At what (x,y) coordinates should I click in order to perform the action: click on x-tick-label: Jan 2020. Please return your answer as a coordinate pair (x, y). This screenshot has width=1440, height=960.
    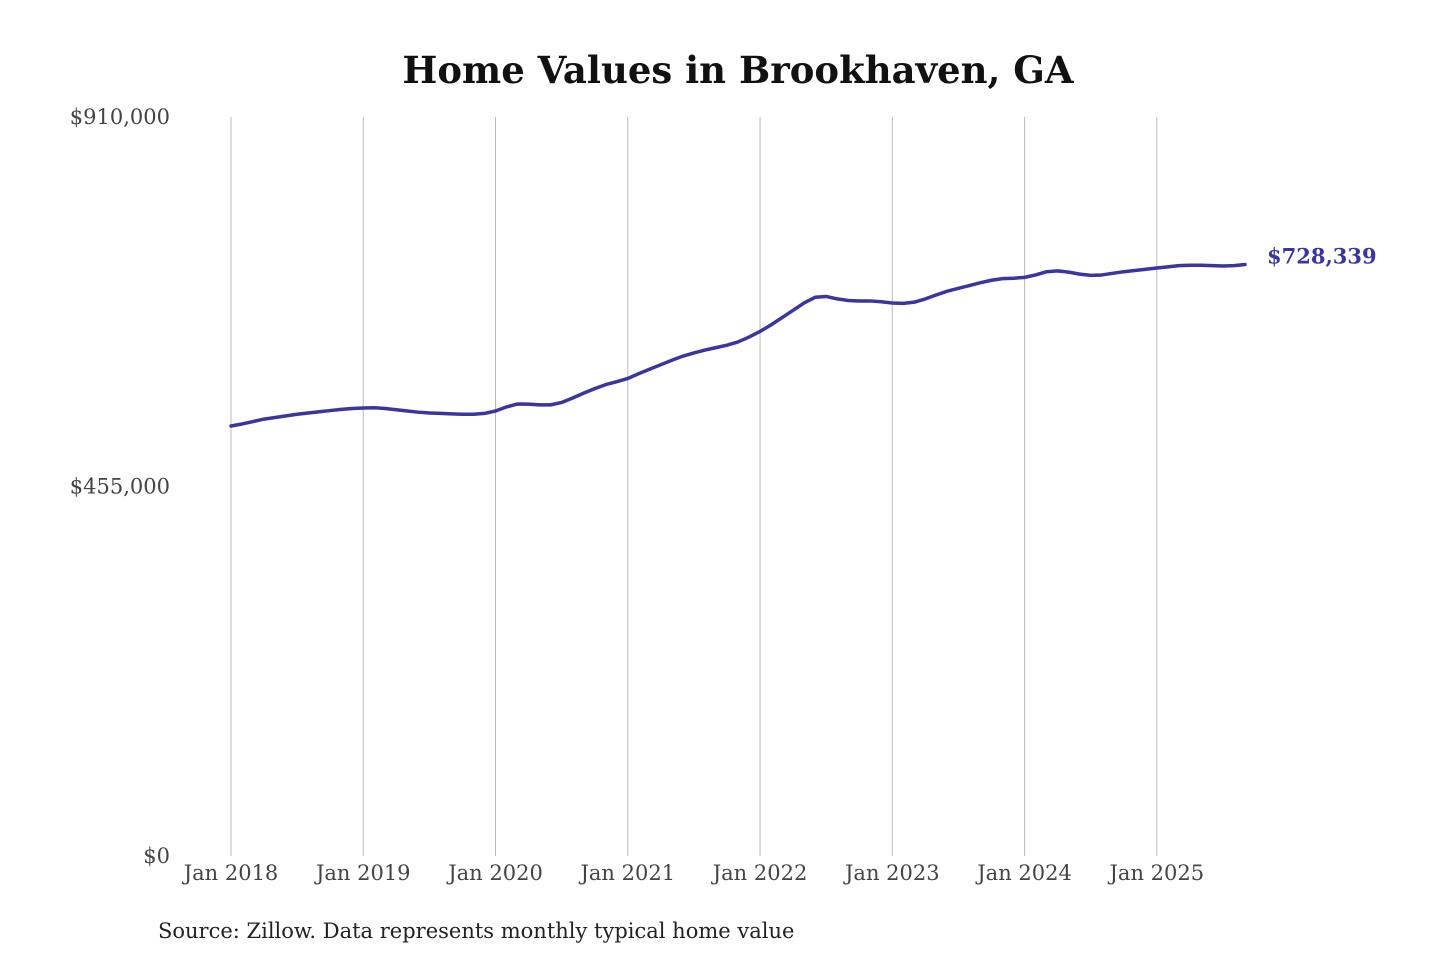
    Looking at the image, I should click on (494, 873).